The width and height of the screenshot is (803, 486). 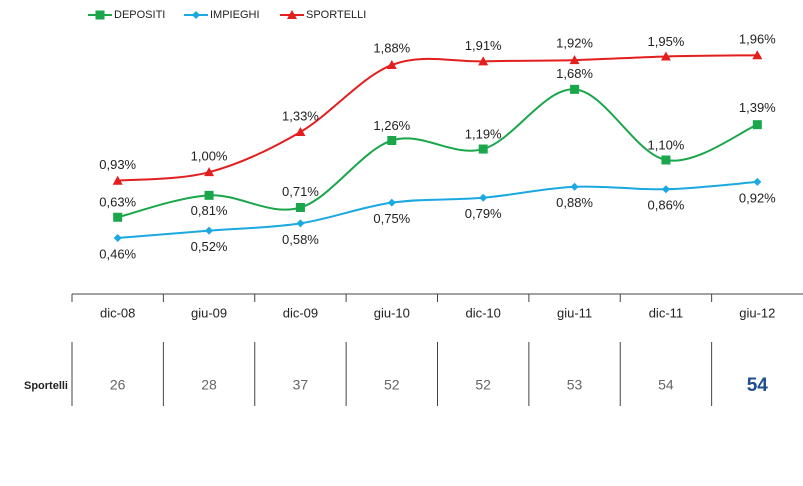 I want to click on data-label: 0,88%, so click(x=574, y=202).